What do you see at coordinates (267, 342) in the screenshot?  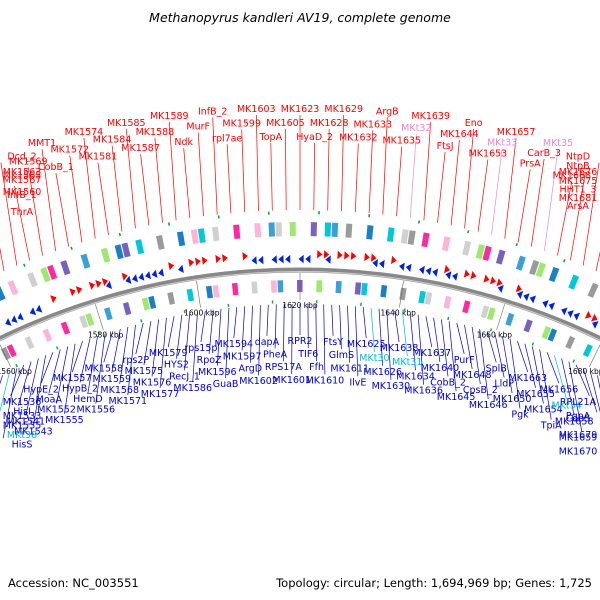 I see `gene-label: dapA` at bounding box center [267, 342].